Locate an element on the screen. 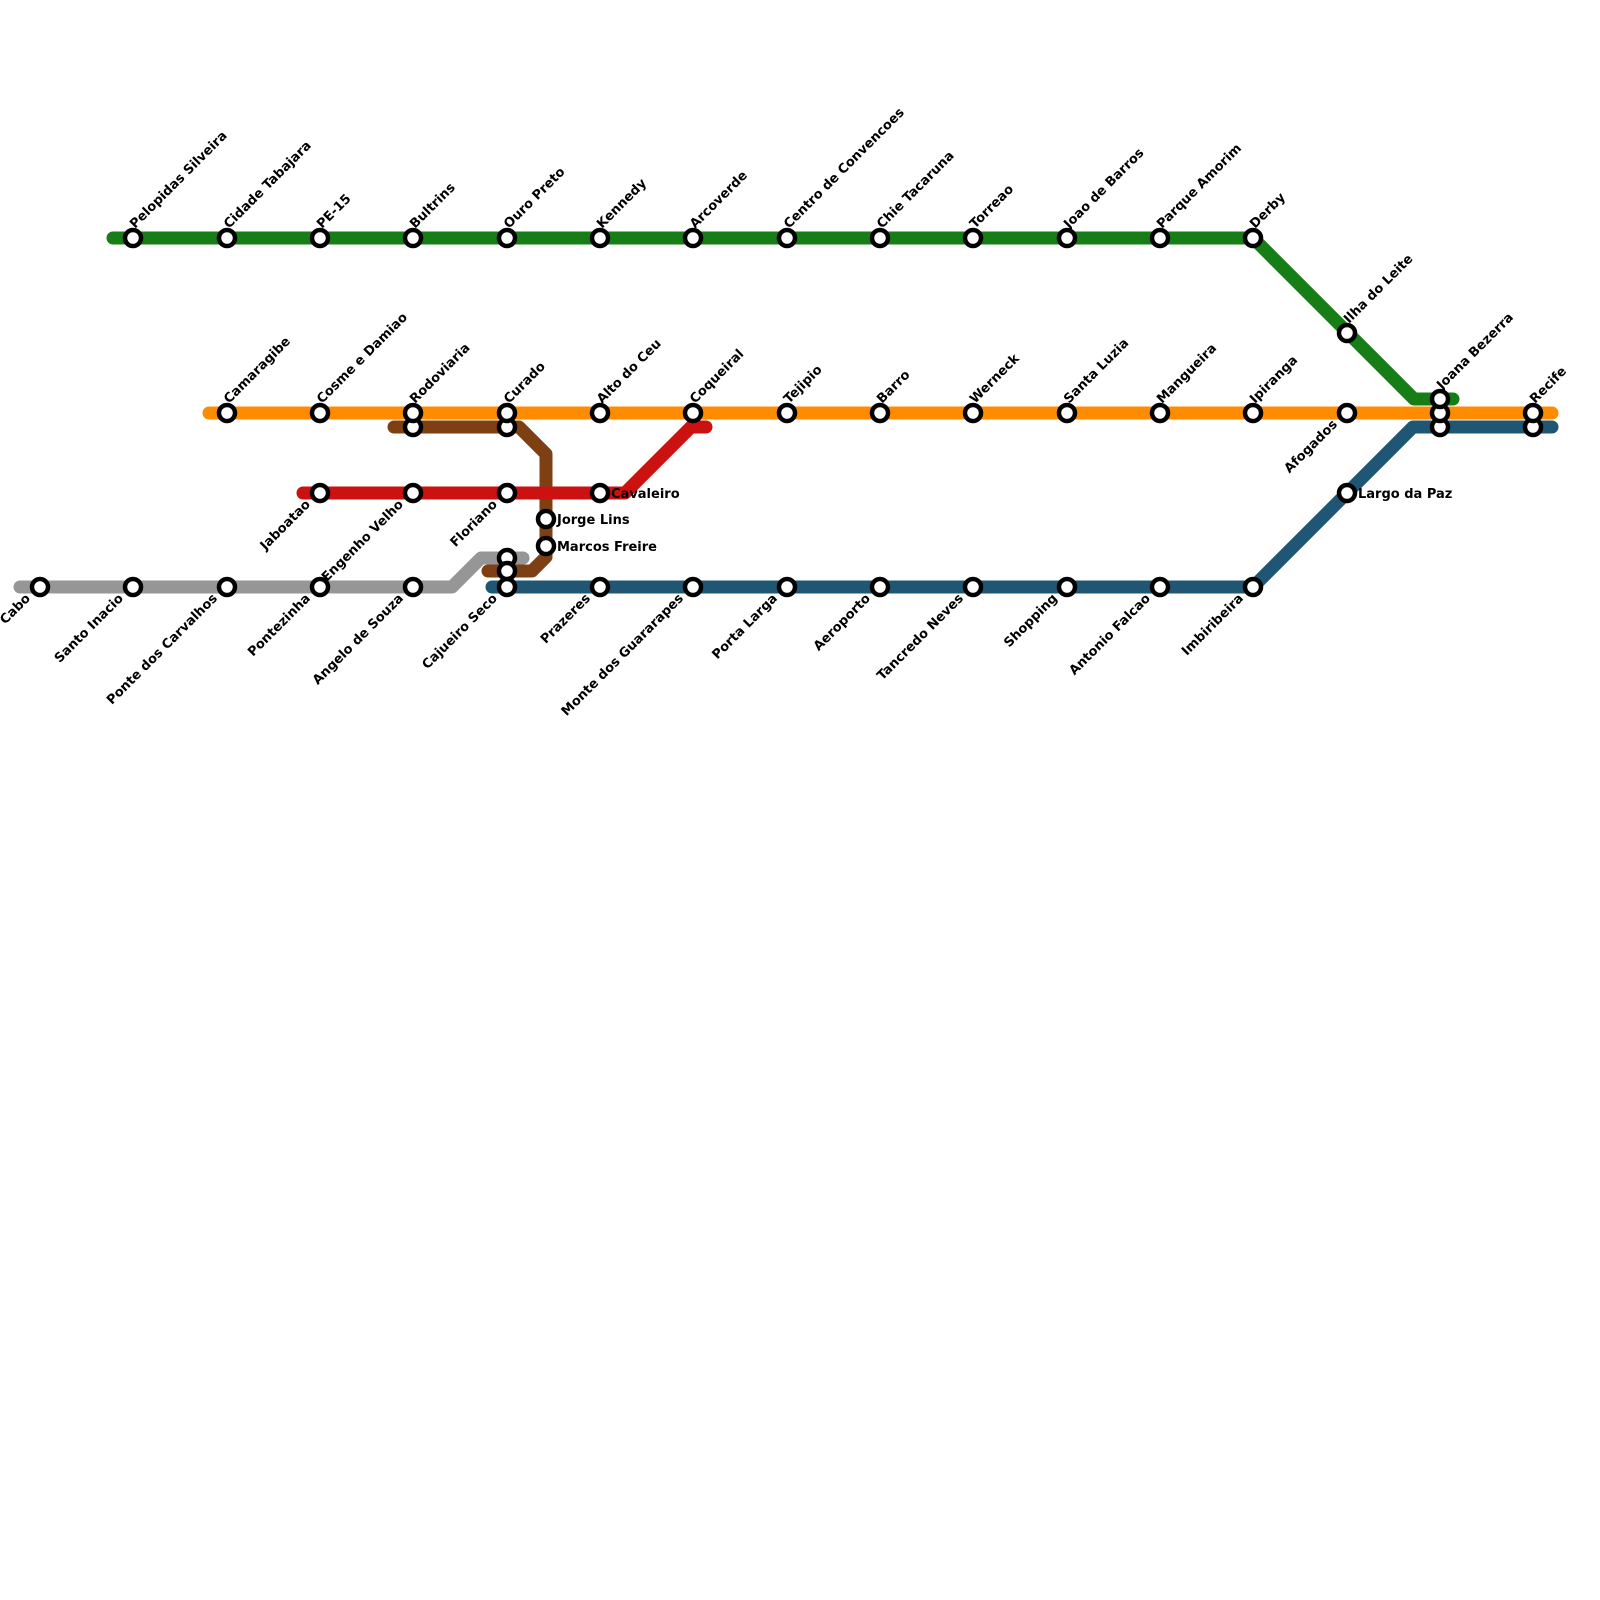  station-label-antonio-falcao: Antonio Falcao is located at coordinates (1110, 634).